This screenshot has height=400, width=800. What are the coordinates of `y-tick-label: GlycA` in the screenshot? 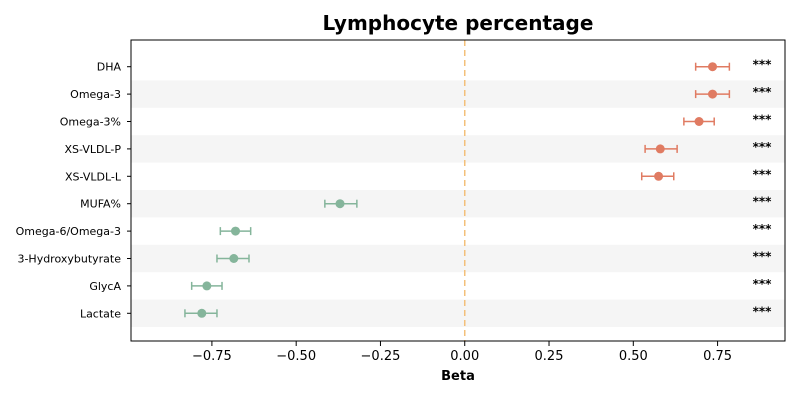 It's located at (105, 286).